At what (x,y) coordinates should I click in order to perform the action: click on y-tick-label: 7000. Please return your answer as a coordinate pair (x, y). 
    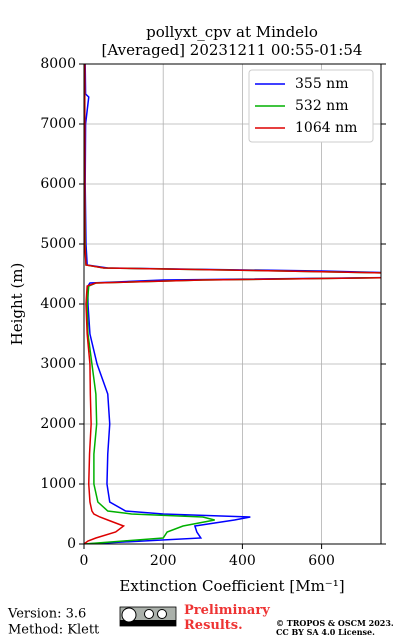
    Looking at the image, I should click on (58, 124).